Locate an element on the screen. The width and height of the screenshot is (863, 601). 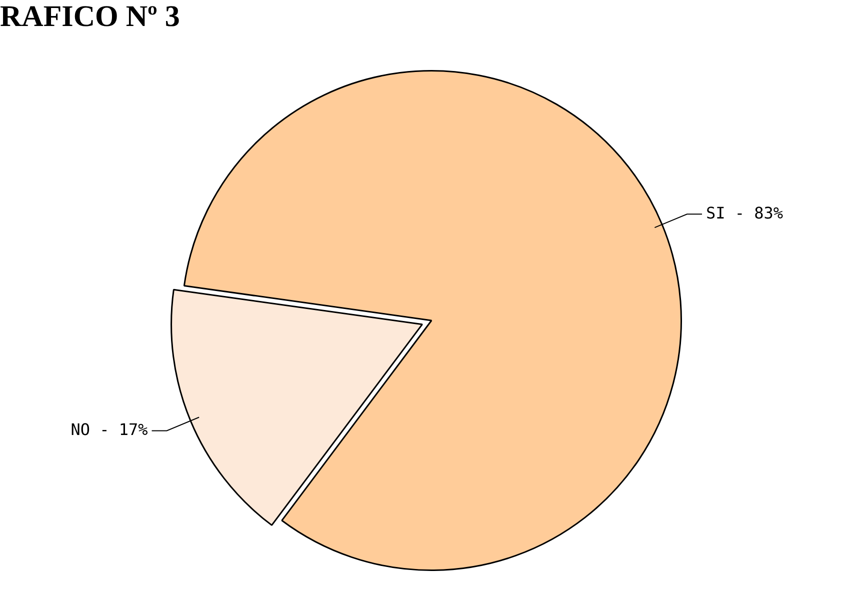
slice-label: SI - 83% is located at coordinates (745, 212).